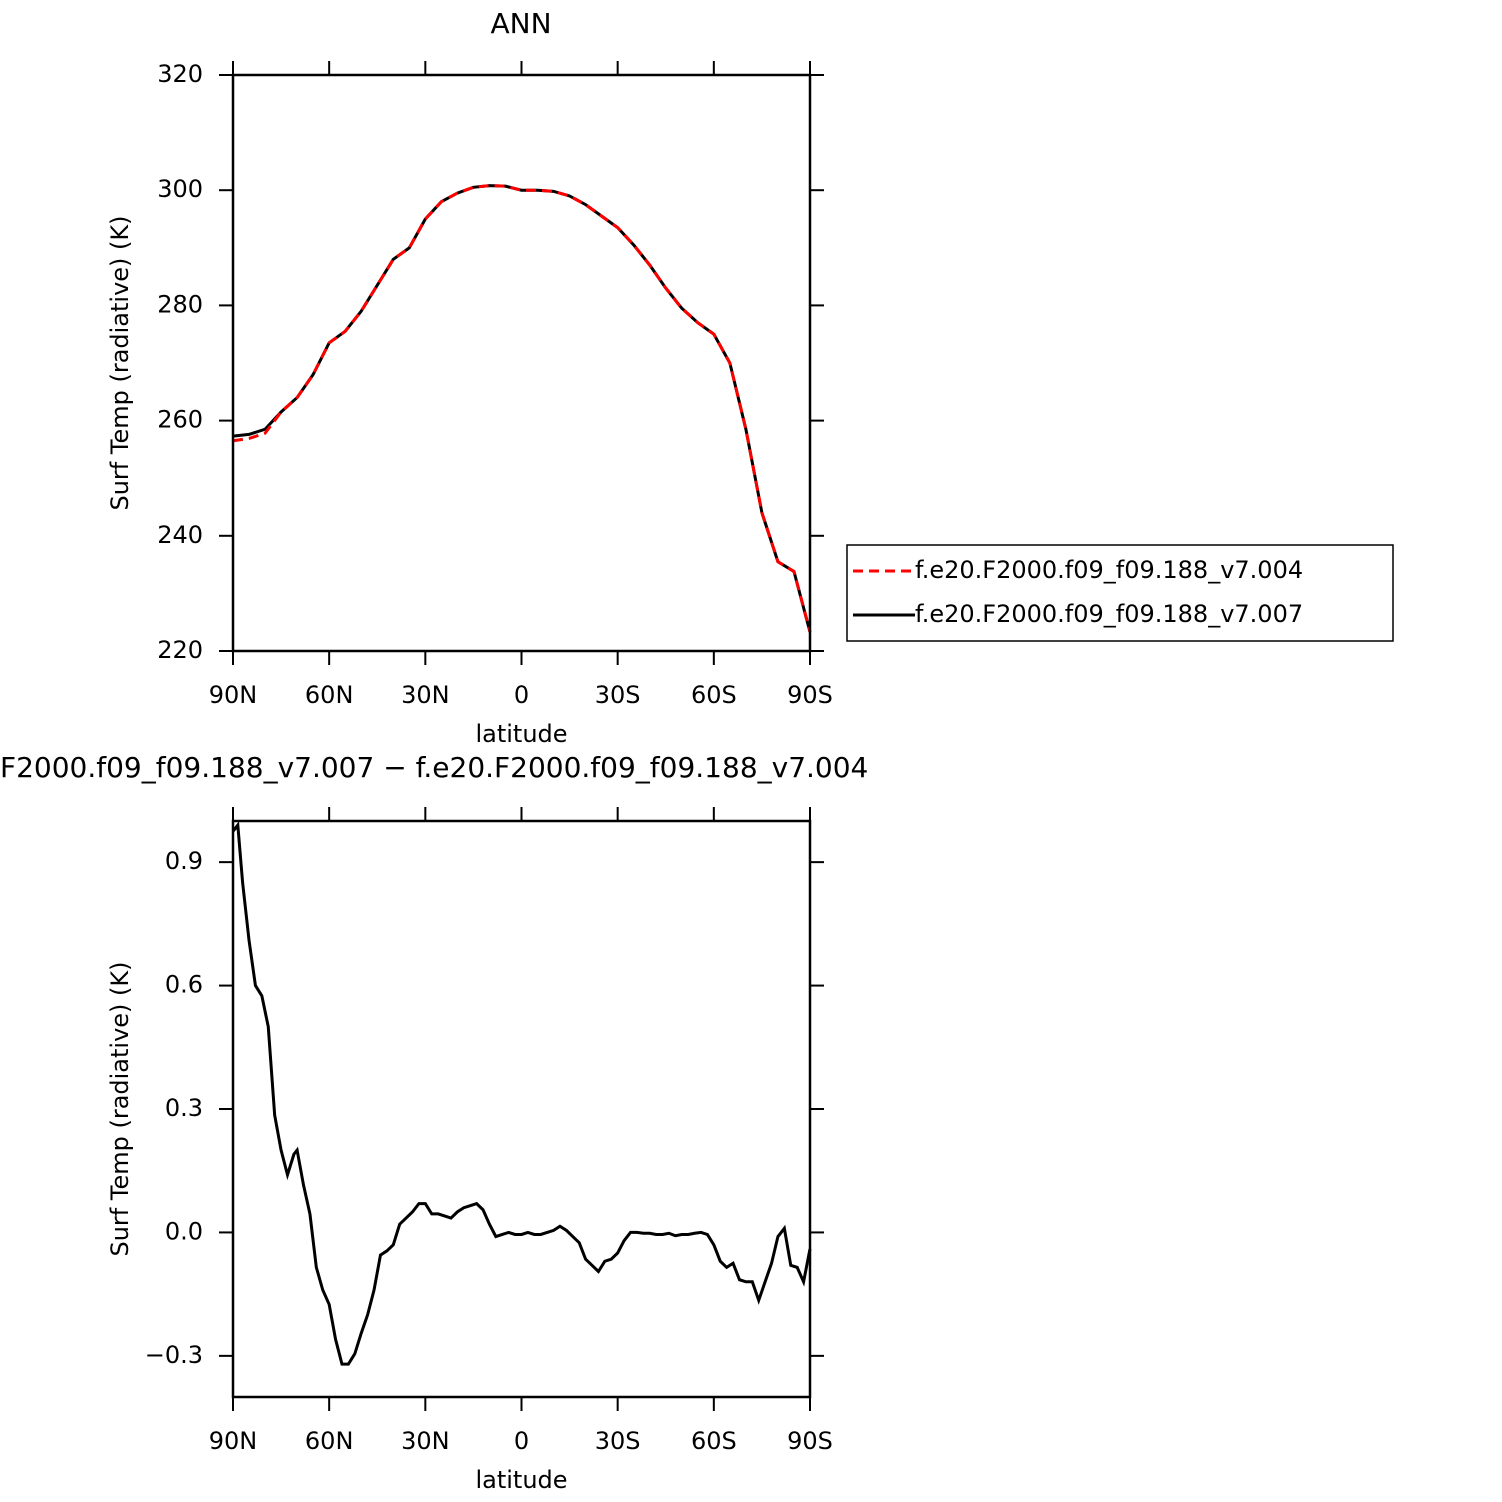  I want to click on y-tick-label: 320, so click(180, 74).